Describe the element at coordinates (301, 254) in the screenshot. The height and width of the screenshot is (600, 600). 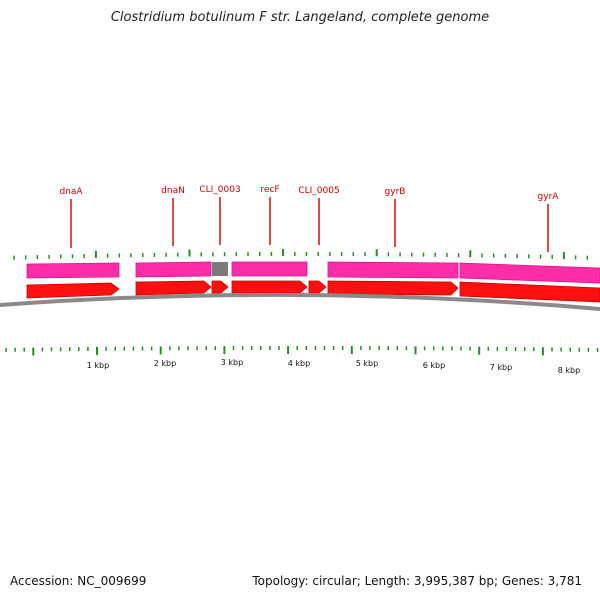
I see `top-tick-row` at that location.